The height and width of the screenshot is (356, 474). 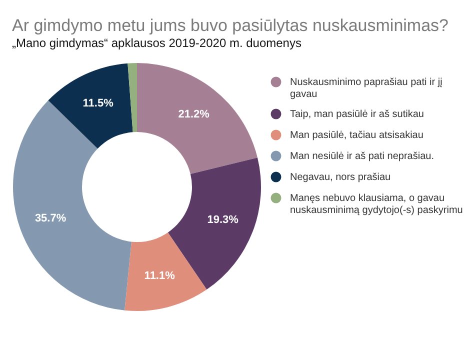 What do you see at coordinates (357, 114) in the screenshot?
I see `legend-label: Taip, man pasiūlė ir aš sutikau` at bounding box center [357, 114].